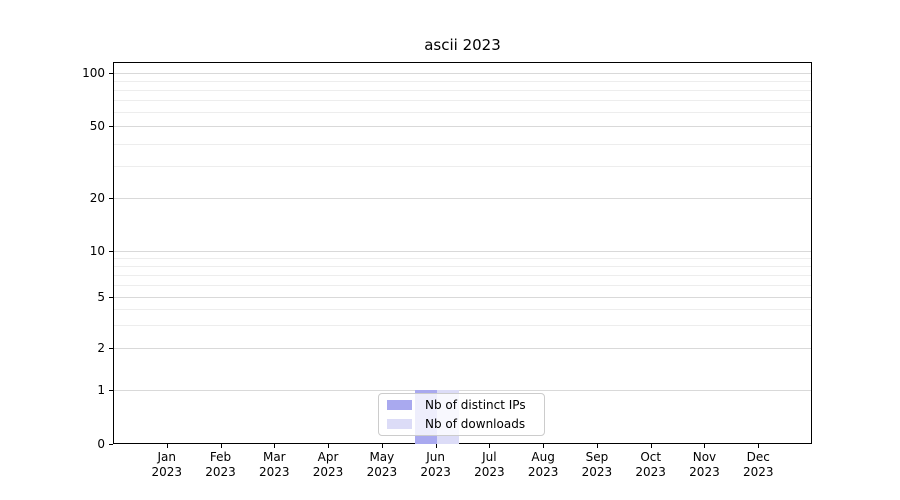 This screenshot has height=500, width=900. I want to click on x-tick-label: Sep 2023, so click(597, 464).